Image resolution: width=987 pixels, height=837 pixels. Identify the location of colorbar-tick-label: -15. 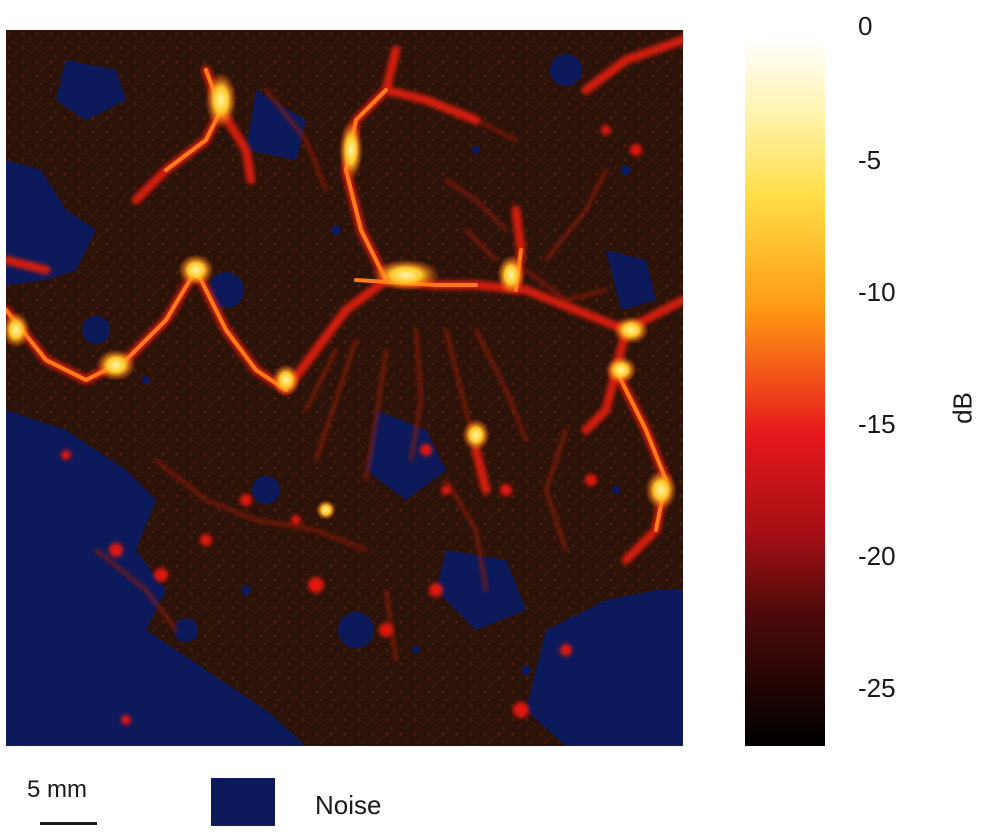
(877, 424).